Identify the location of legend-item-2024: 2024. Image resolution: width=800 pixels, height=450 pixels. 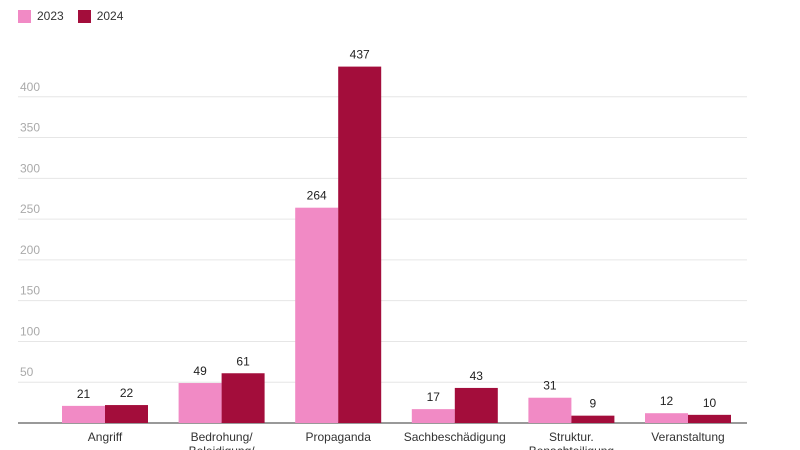
(100, 16).